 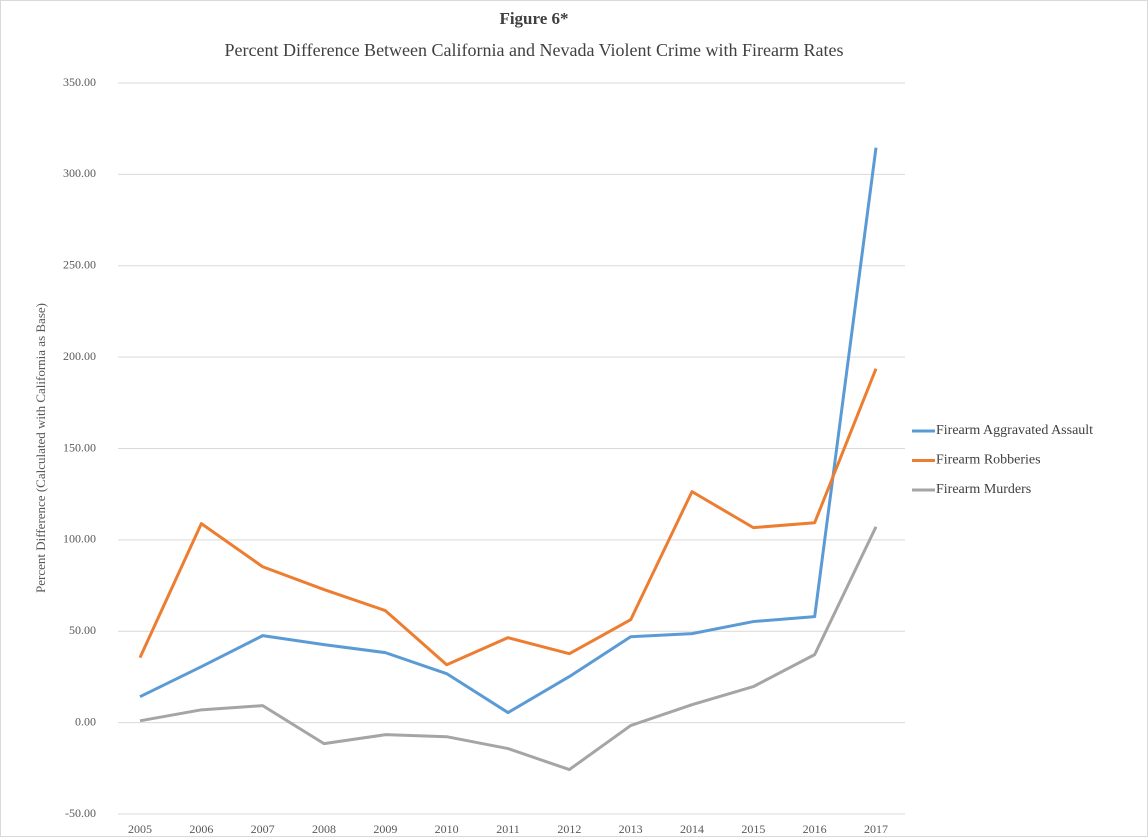 What do you see at coordinates (79, 447) in the screenshot?
I see `y-tick-label: 150.00` at bounding box center [79, 447].